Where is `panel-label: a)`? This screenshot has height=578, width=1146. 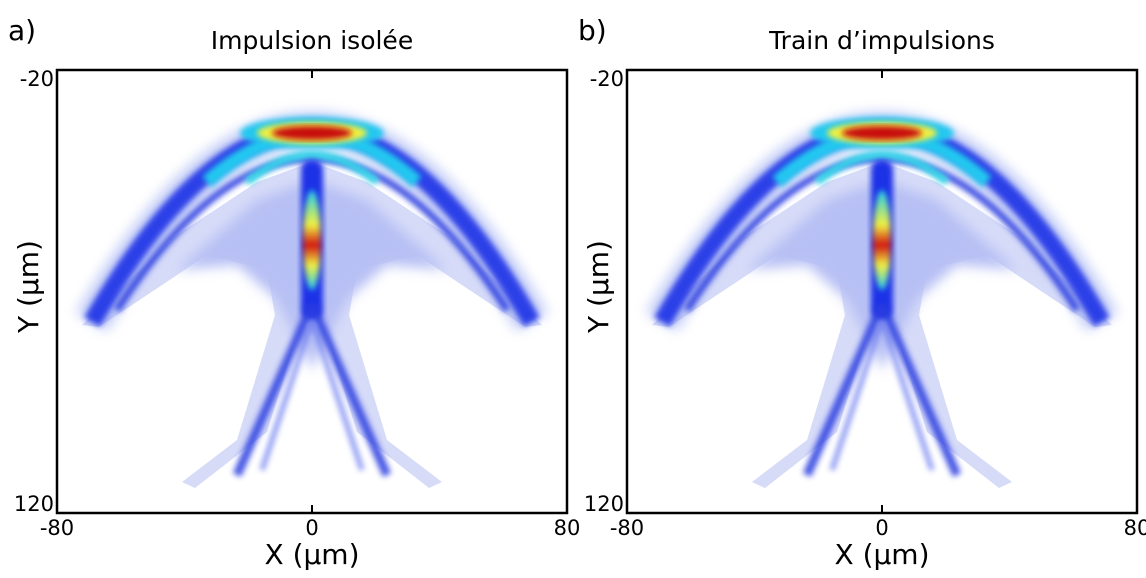 panel-label: a) is located at coordinates (22, 30).